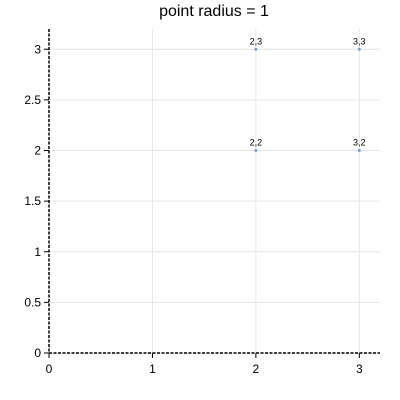 This screenshot has width=400, height=400. What do you see at coordinates (49, 369) in the screenshot?
I see `x-tick-label: 0` at bounding box center [49, 369].